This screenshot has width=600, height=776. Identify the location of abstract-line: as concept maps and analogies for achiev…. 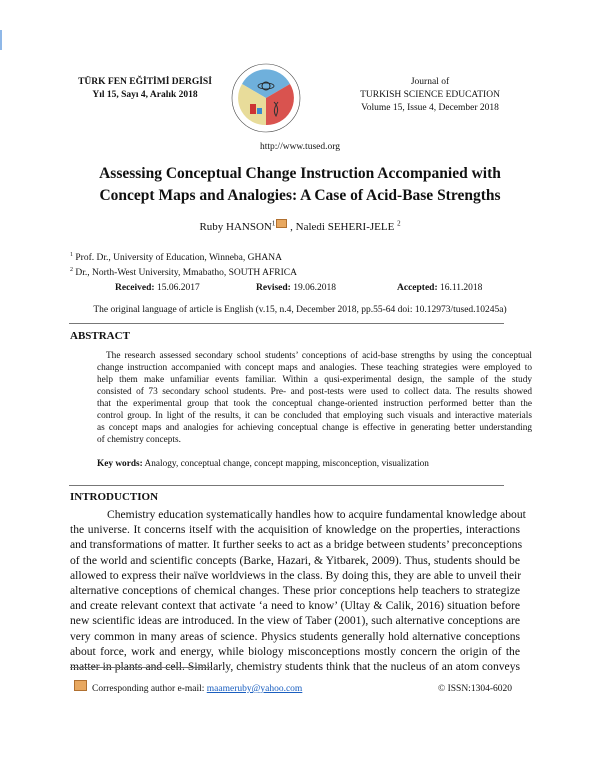
(314, 428).